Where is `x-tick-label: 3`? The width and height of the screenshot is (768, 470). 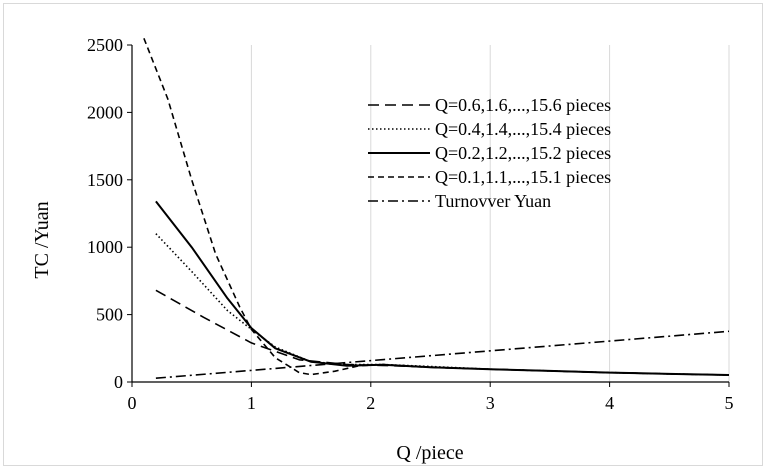 x-tick-label: 3 is located at coordinates (490, 403).